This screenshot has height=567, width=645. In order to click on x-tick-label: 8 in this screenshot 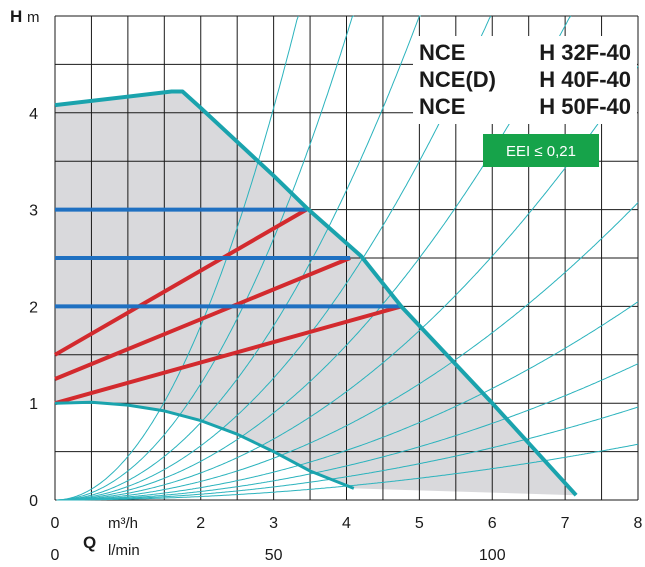, I will do `click(638, 523)`.